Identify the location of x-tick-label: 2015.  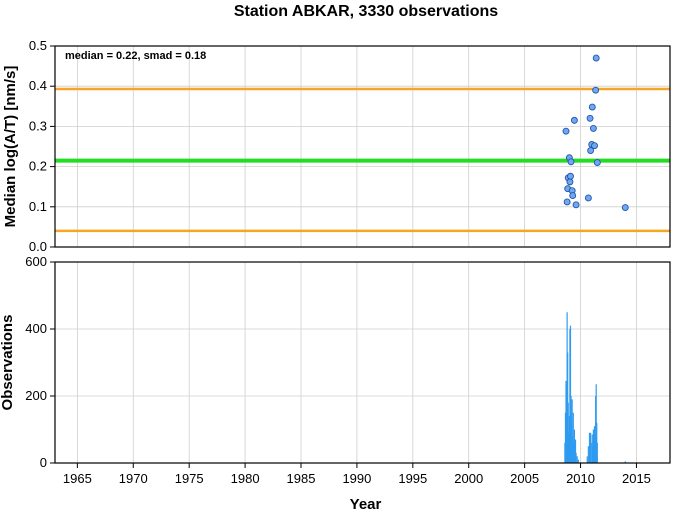
(636, 478).